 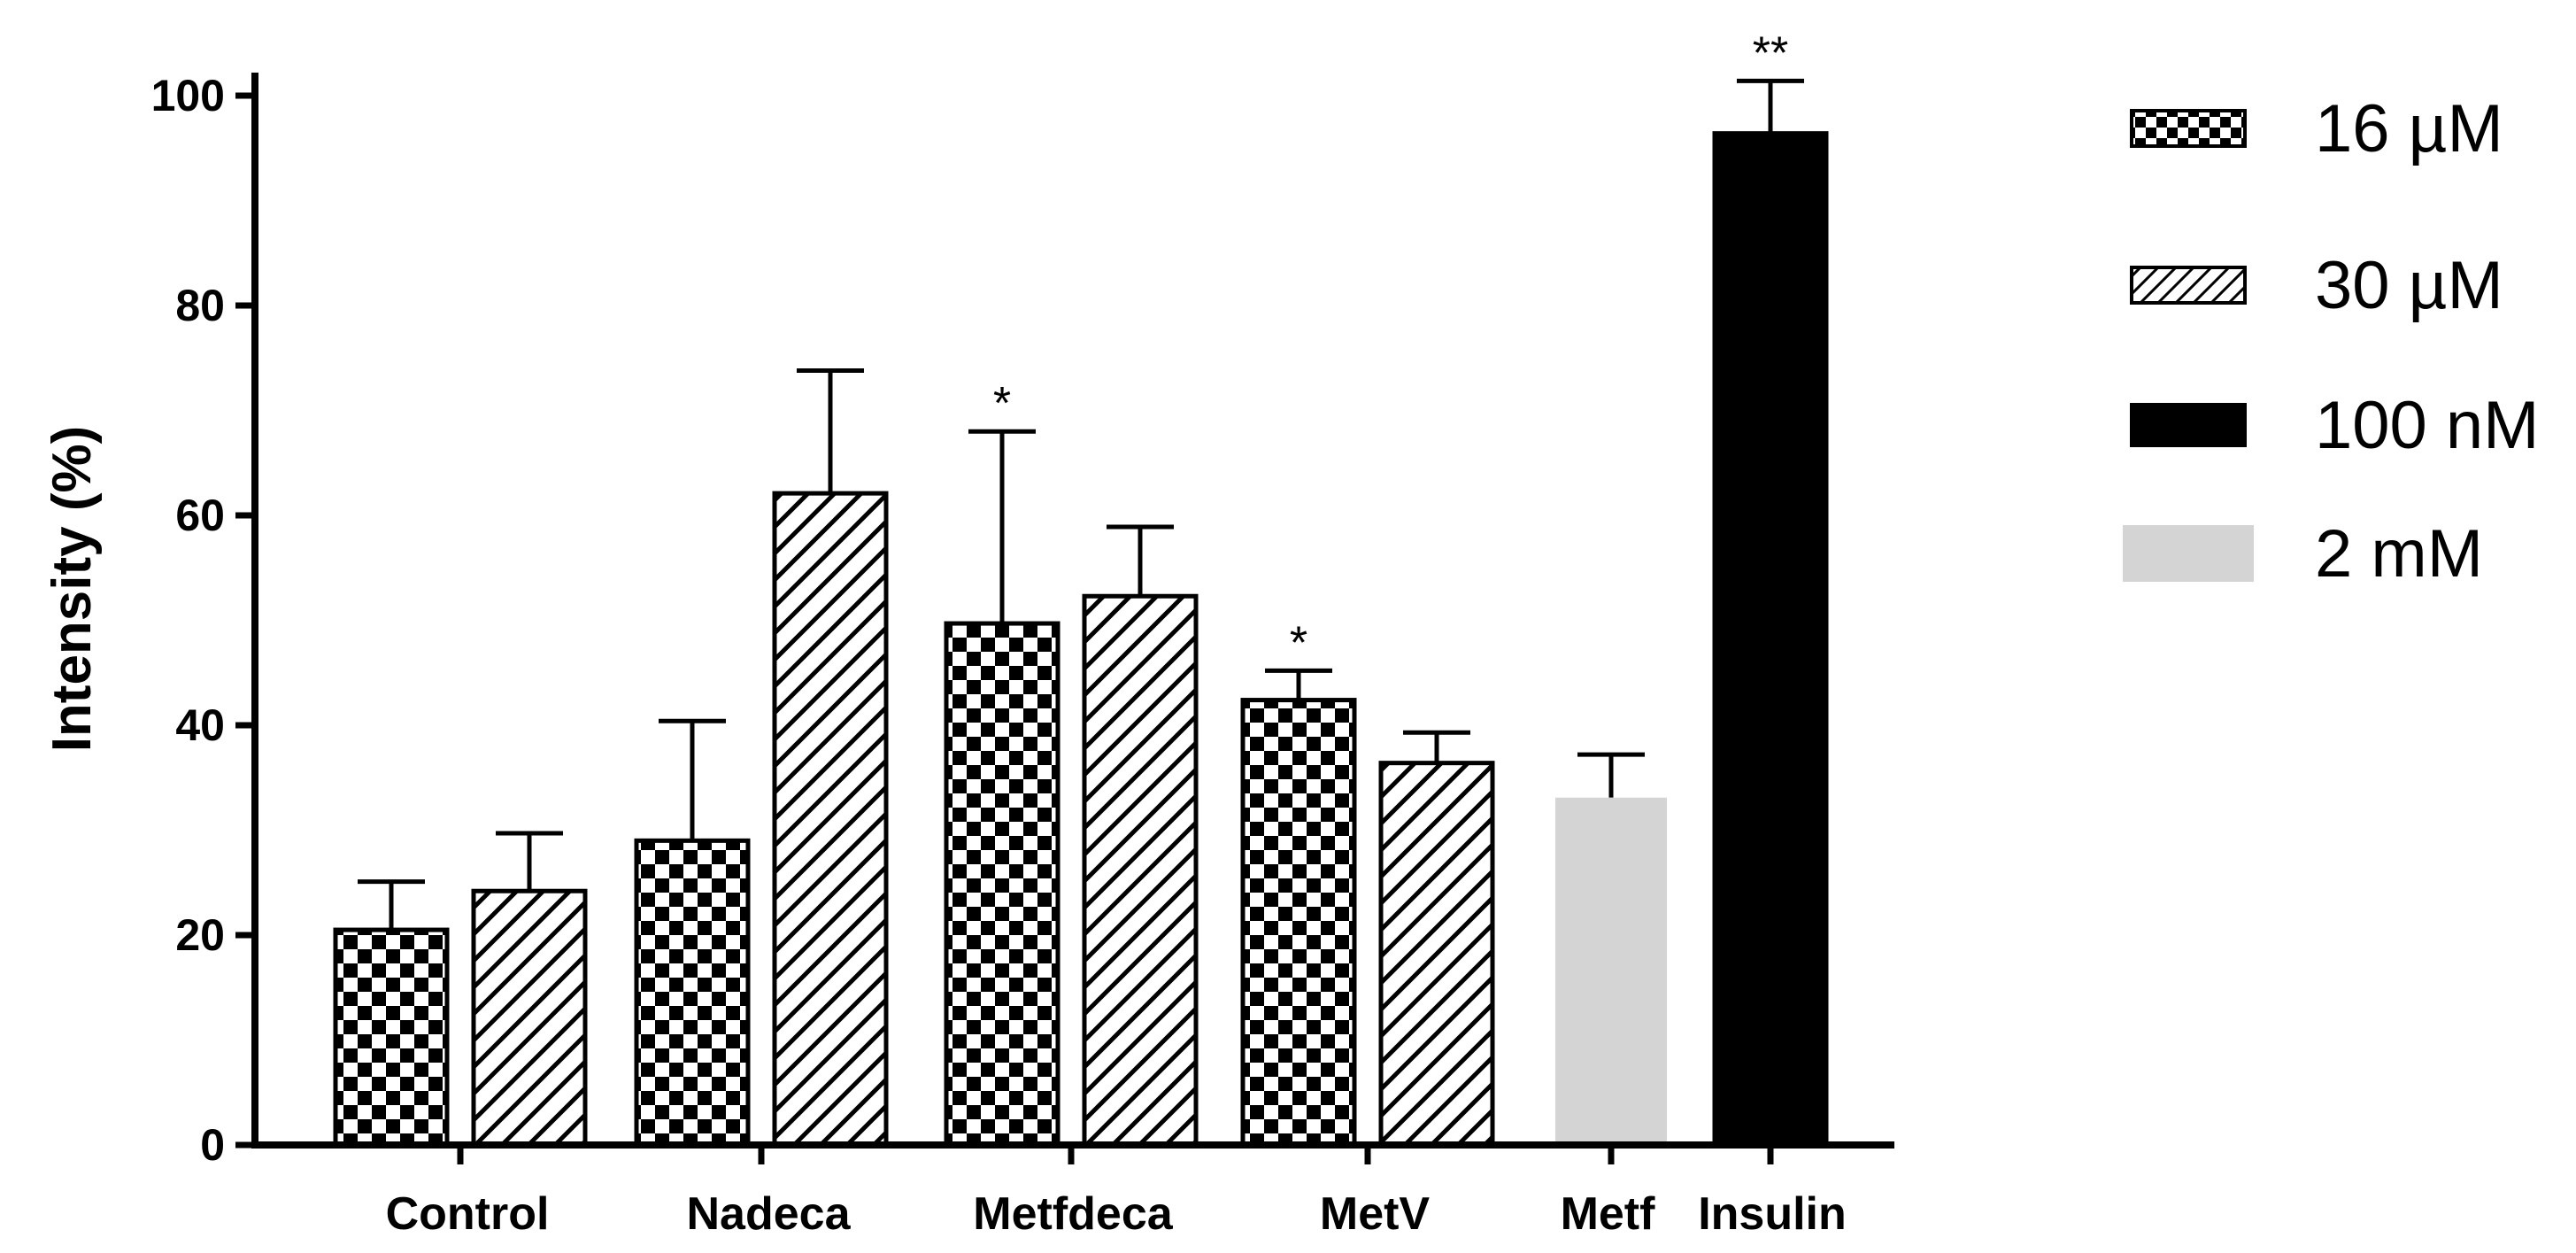 I want to click on significance-marker: **, so click(x=1770, y=53).